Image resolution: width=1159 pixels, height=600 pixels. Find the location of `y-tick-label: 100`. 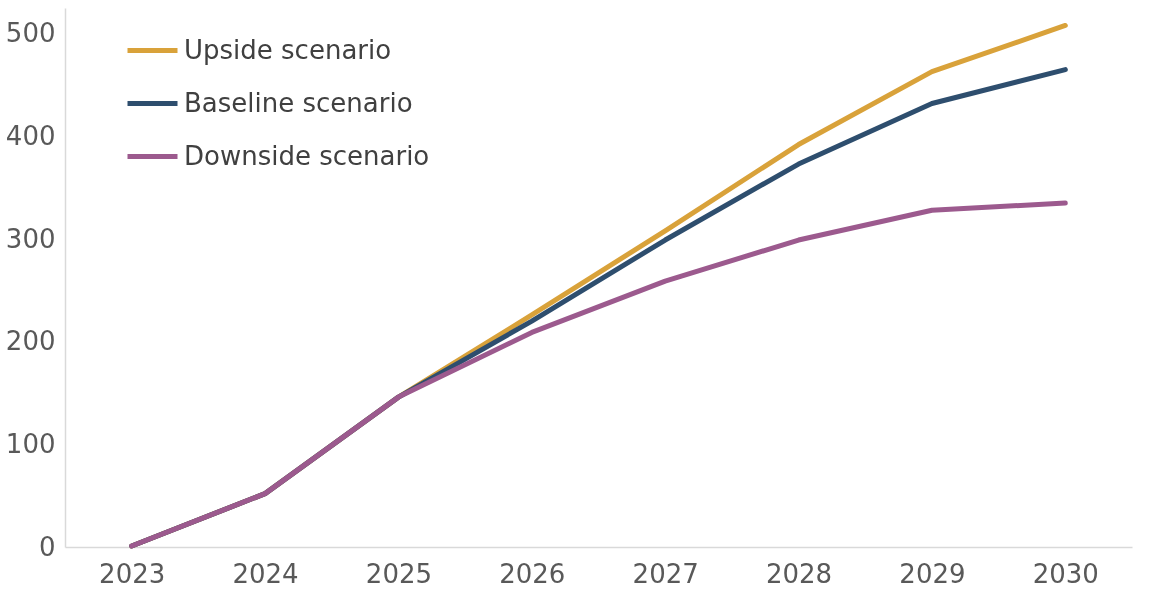

y-tick-label: 100 is located at coordinates (30, 443).